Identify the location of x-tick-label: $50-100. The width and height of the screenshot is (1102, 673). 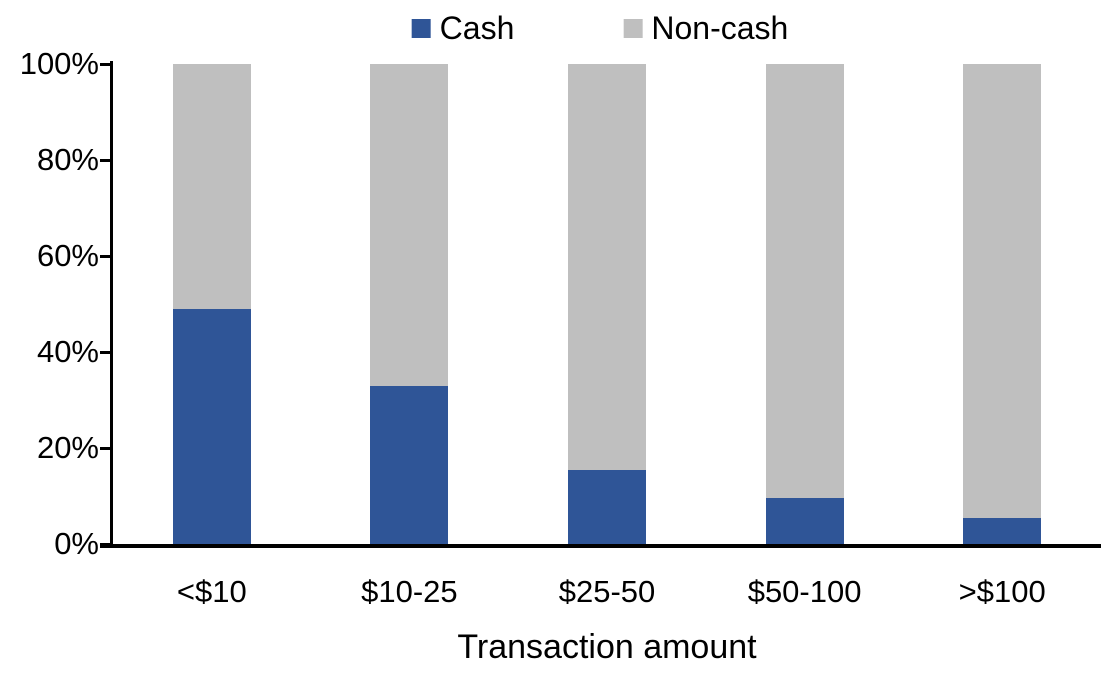
(804, 591).